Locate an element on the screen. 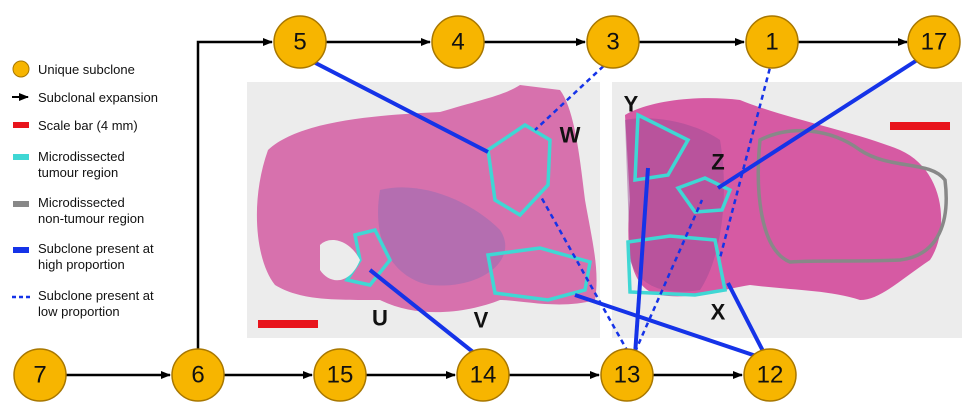  node-label: 6 is located at coordinates (197, 375).